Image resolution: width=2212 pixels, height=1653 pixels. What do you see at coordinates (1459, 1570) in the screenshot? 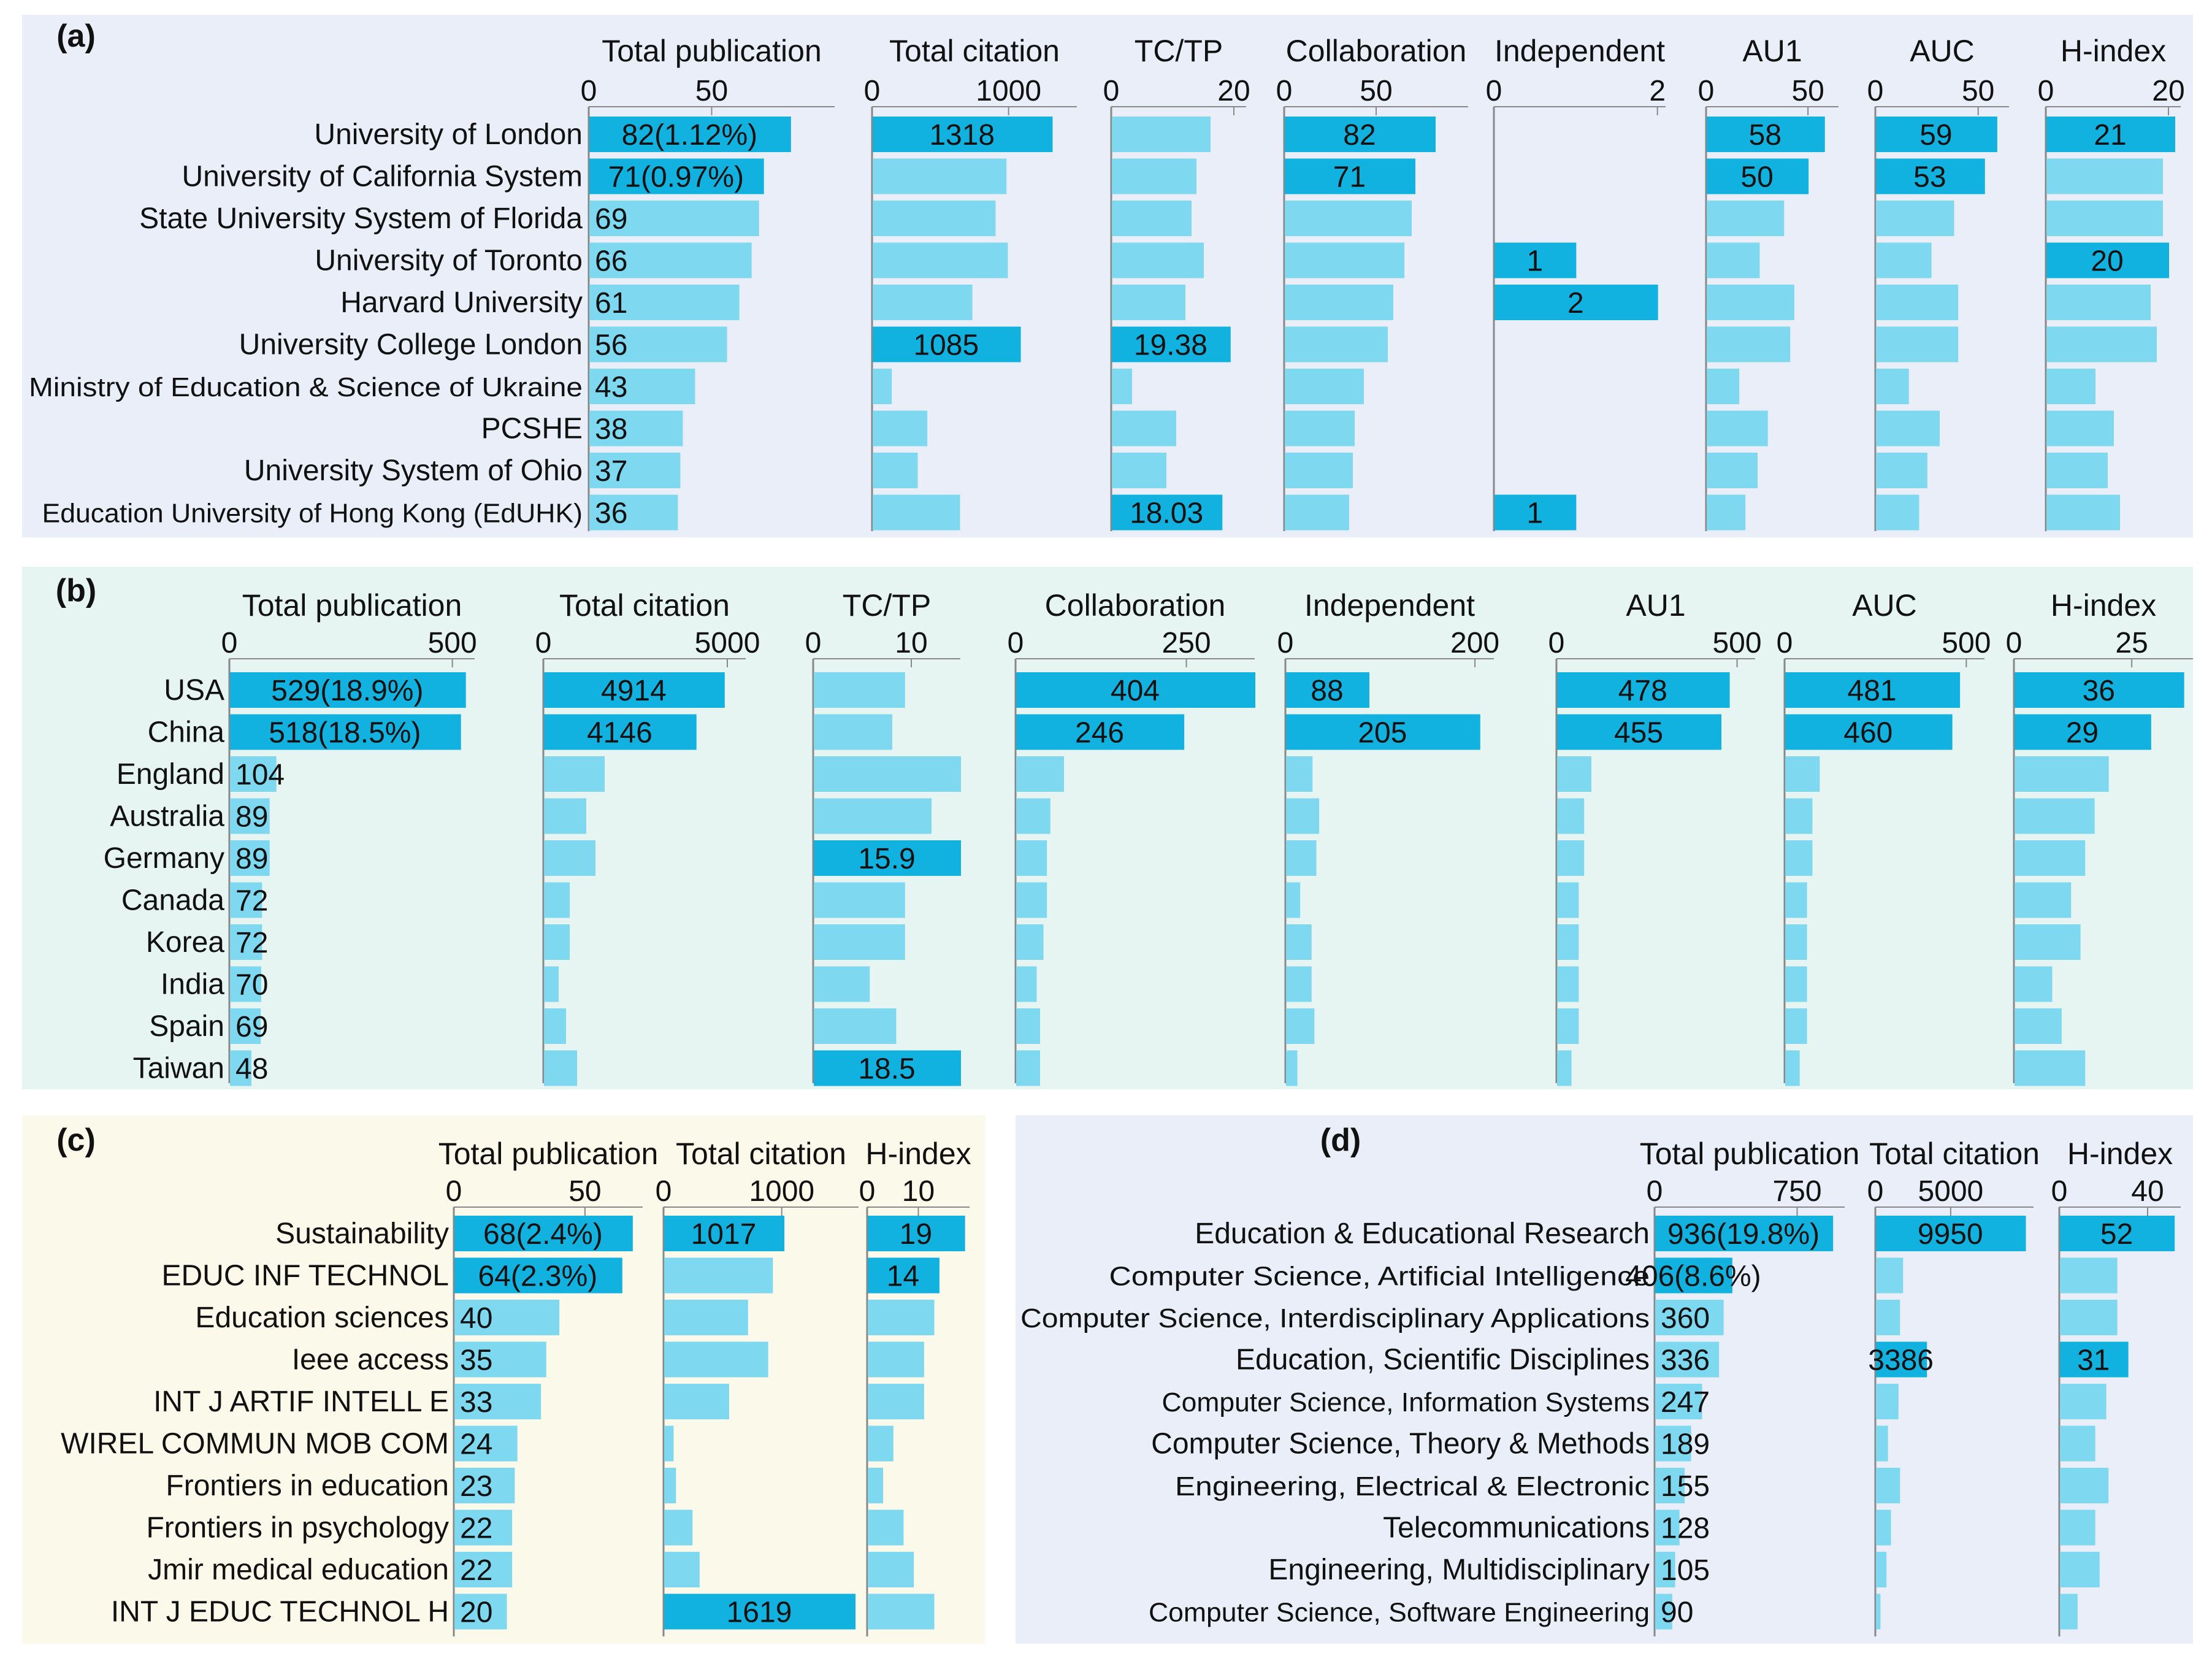
I see `category-label: Engineering, Multidisciplinary` at bounding box center [1459, 1570].